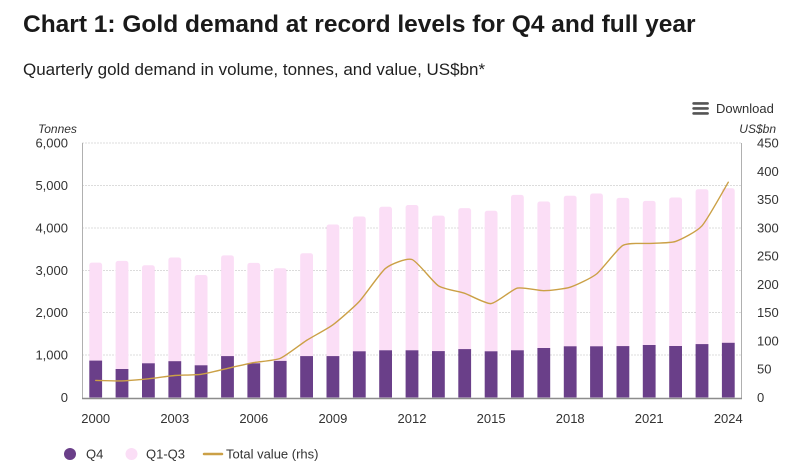 Image resolution: width=795 pixels, height=475 pixels. Describe the element at coordinates (51, 227) in the screenshot. I see `svg-text: 4,000` at that location.